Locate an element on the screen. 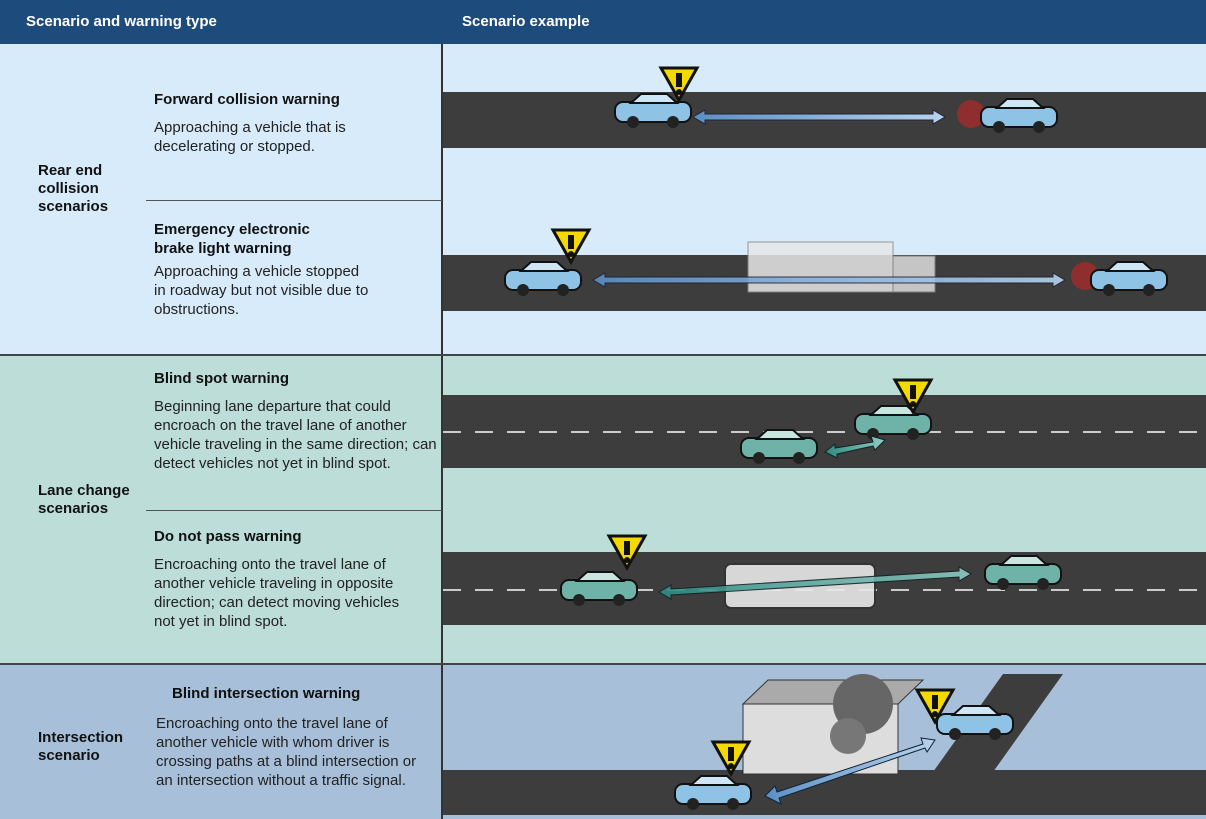  warning-title: Blind spot warning is located at coordinates (221, 378).